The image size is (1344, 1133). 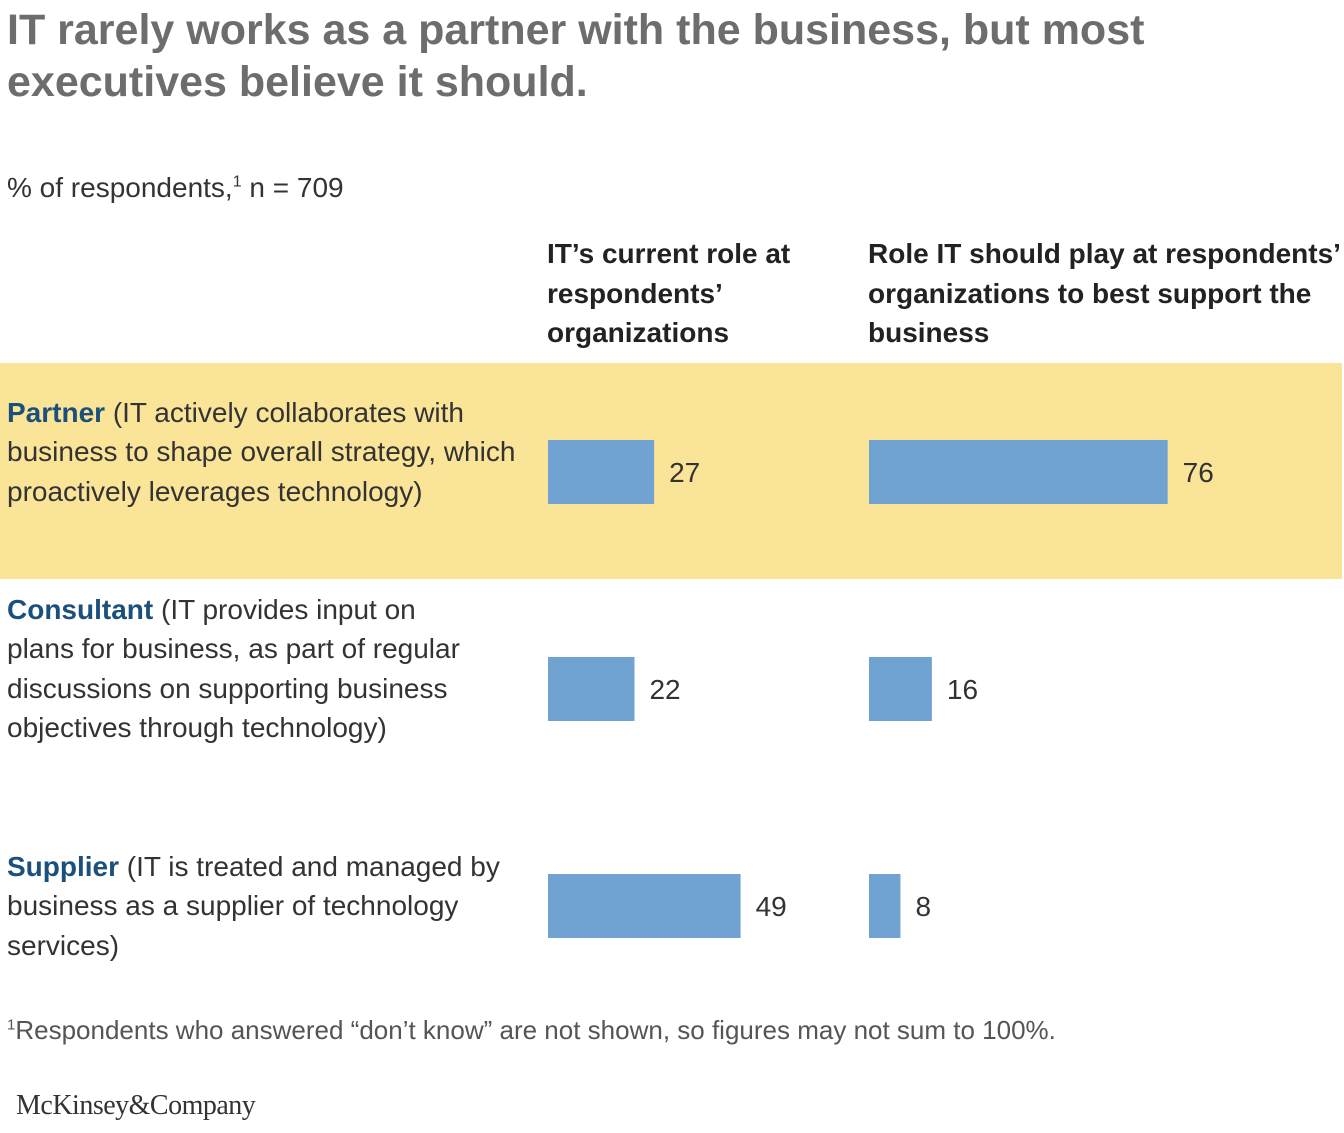 What do you see at coordinates (684, 472) in the screenshot?
I see `value-label-current-role-partner: 27` at bounding box center [684, 472].